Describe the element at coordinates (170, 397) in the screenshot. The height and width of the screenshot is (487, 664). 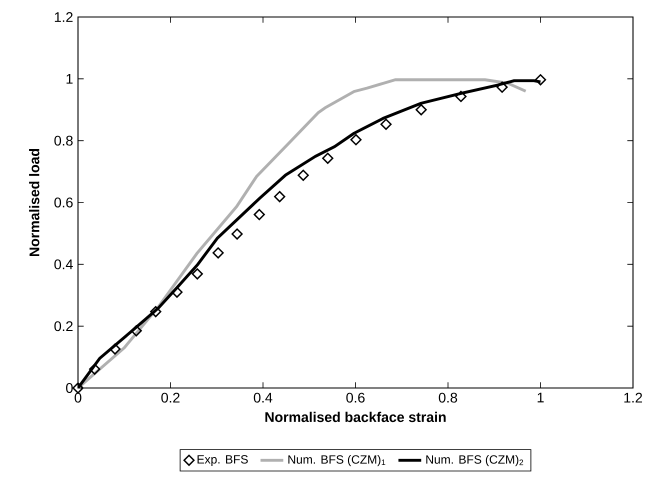
I see `x-tick-label: 0.2` at that location.